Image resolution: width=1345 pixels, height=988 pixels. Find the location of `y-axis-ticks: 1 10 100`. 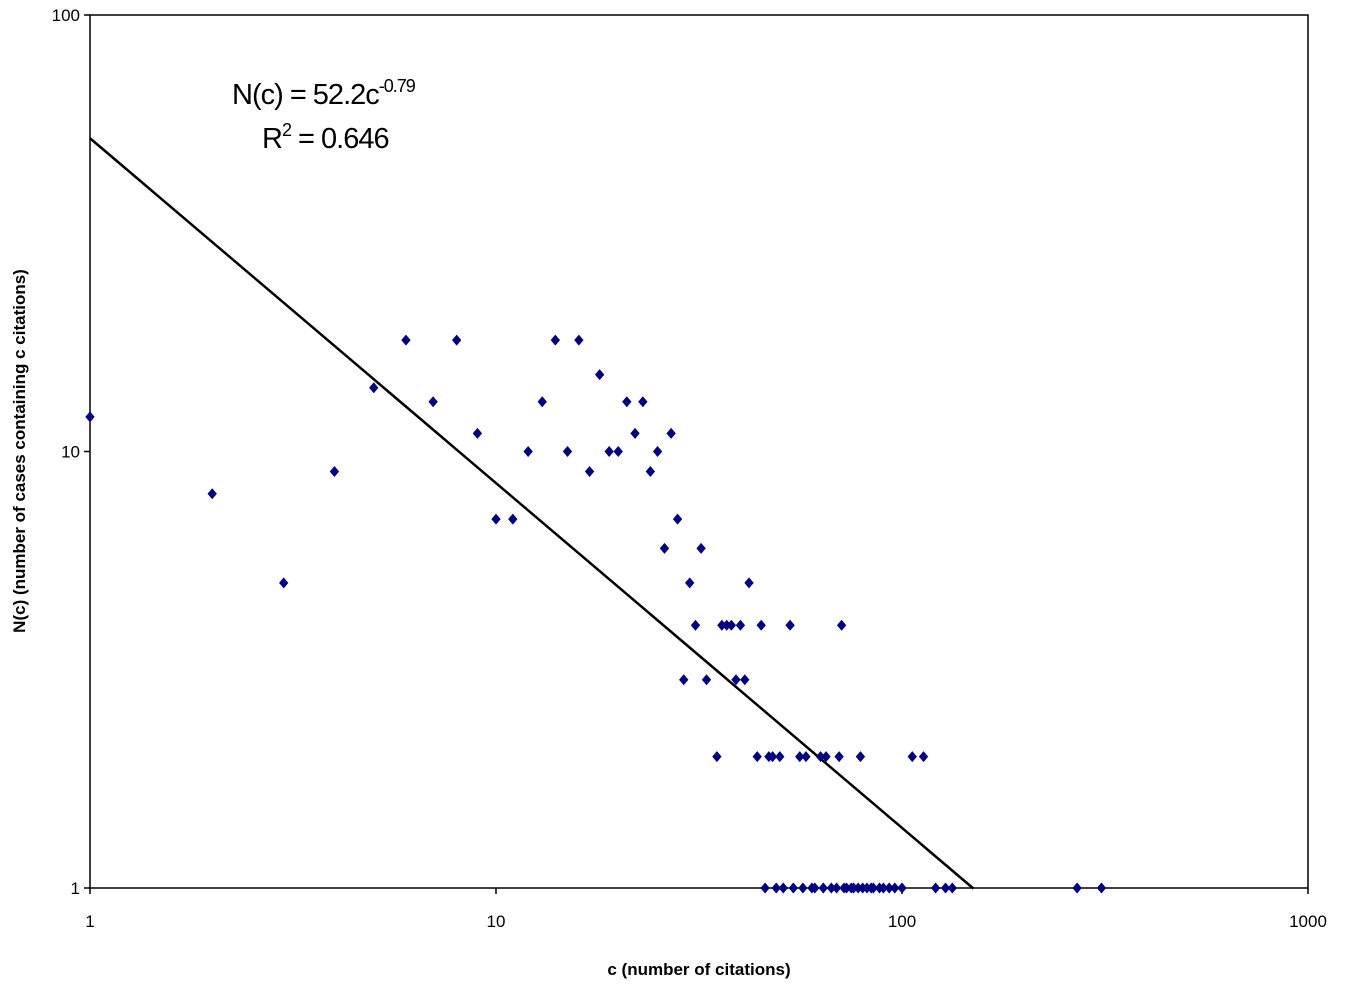

y-axis-ticks: 1 10 100 is located at coordinates (71, 452).